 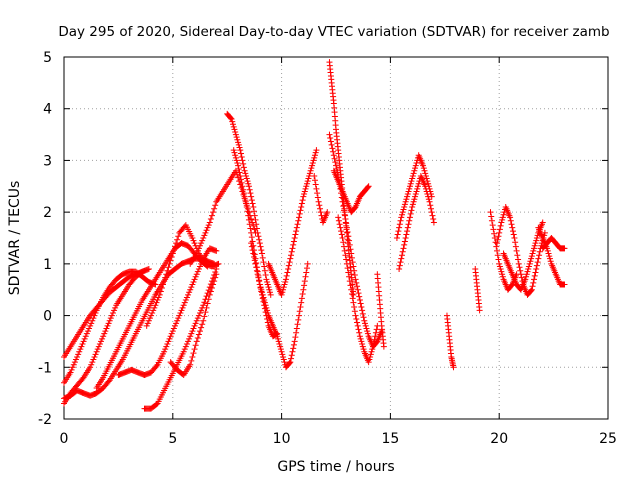 What do you see at coordinates (321, 199) in the screenshot?
I see `series-track19` at bounding box center [321, 199].